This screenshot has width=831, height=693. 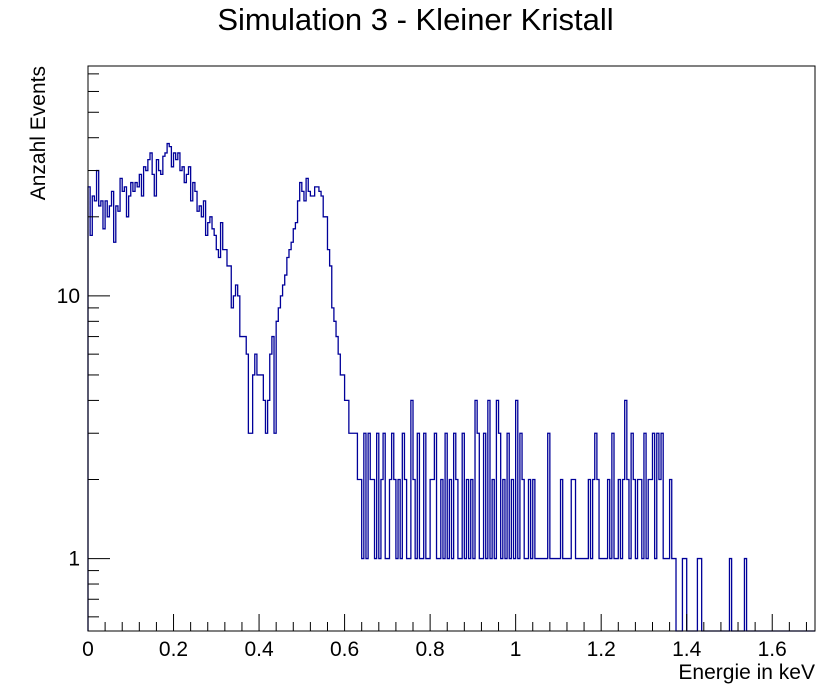 What do you see at coordinates (772, 649) in the screenshot?
I see `x-tick-label: 1.6` at bounding box center [772, 649].